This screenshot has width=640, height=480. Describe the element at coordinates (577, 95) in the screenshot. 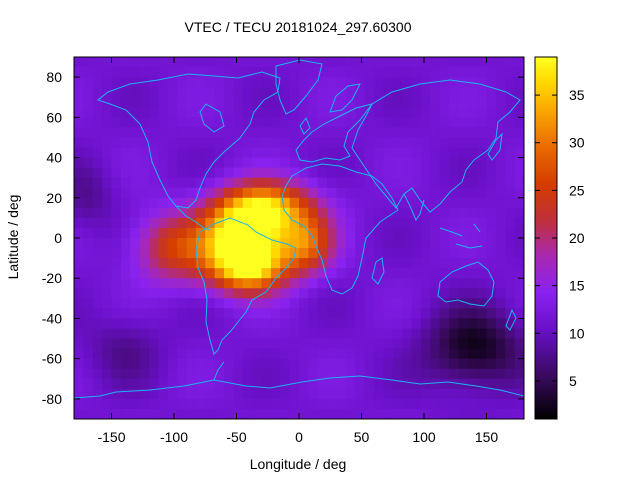

I see `colorbar-tick-label: 35` at that location.